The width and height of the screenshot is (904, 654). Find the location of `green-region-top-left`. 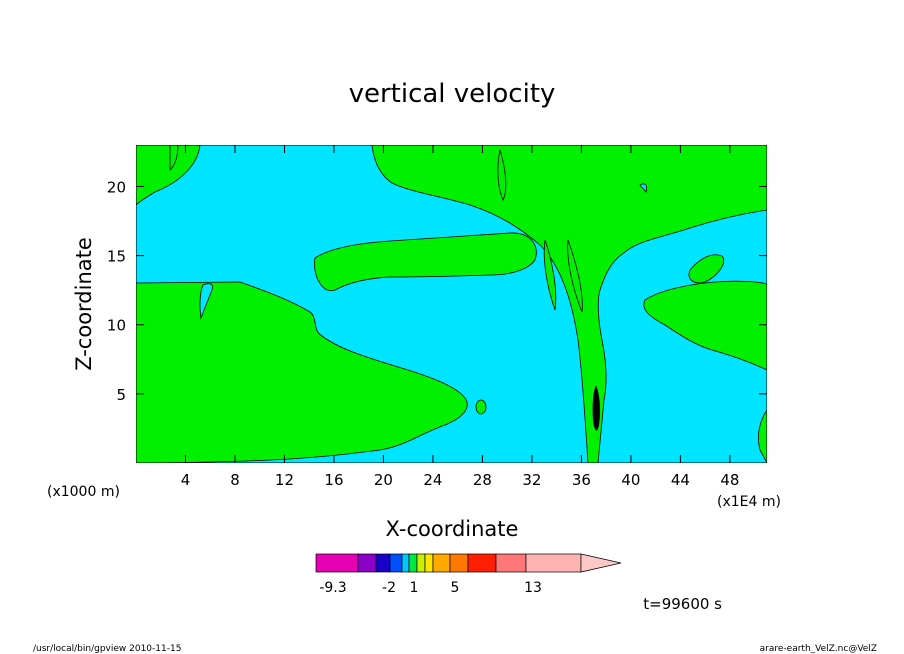

green-region-top-left is located at coordinates (168, 175).